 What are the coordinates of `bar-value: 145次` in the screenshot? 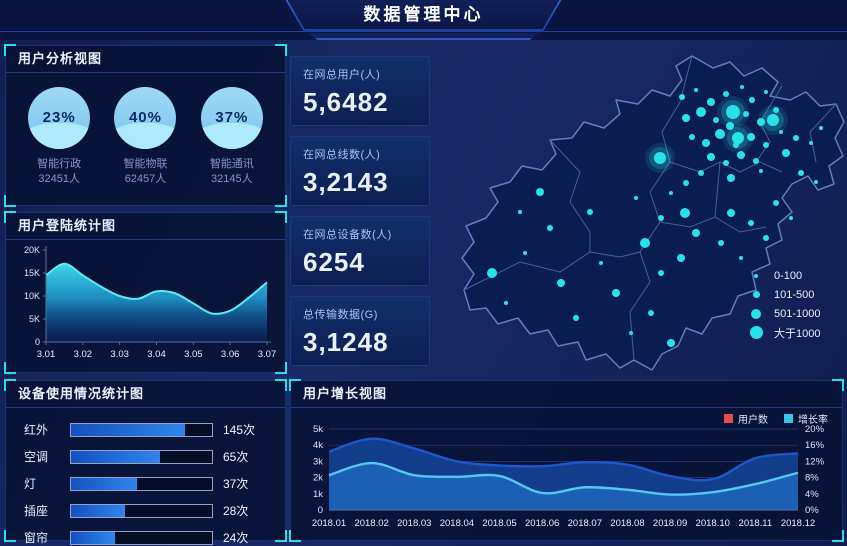 It's located at (239, 430).